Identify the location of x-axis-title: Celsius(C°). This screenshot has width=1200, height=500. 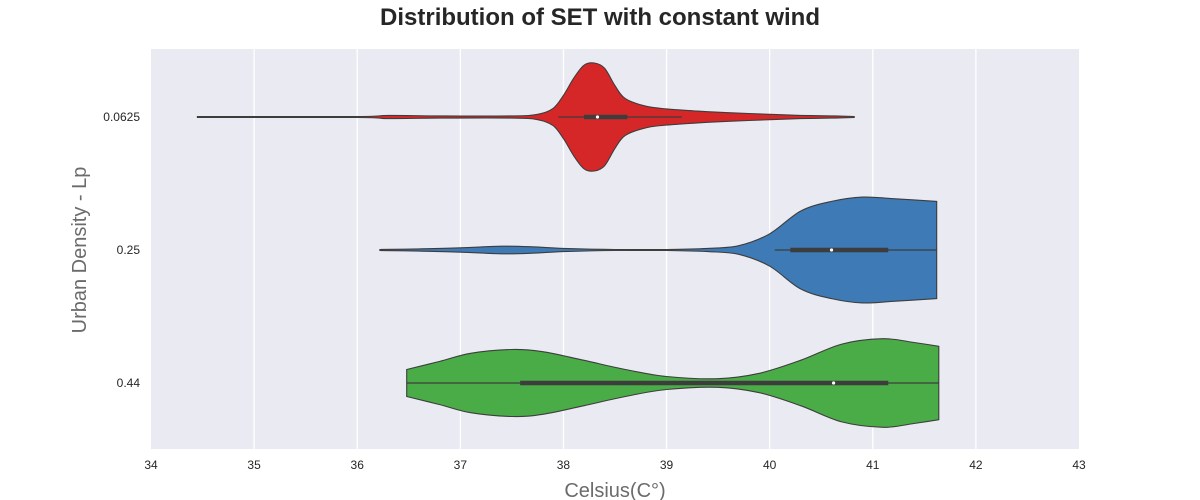
(614, 490).